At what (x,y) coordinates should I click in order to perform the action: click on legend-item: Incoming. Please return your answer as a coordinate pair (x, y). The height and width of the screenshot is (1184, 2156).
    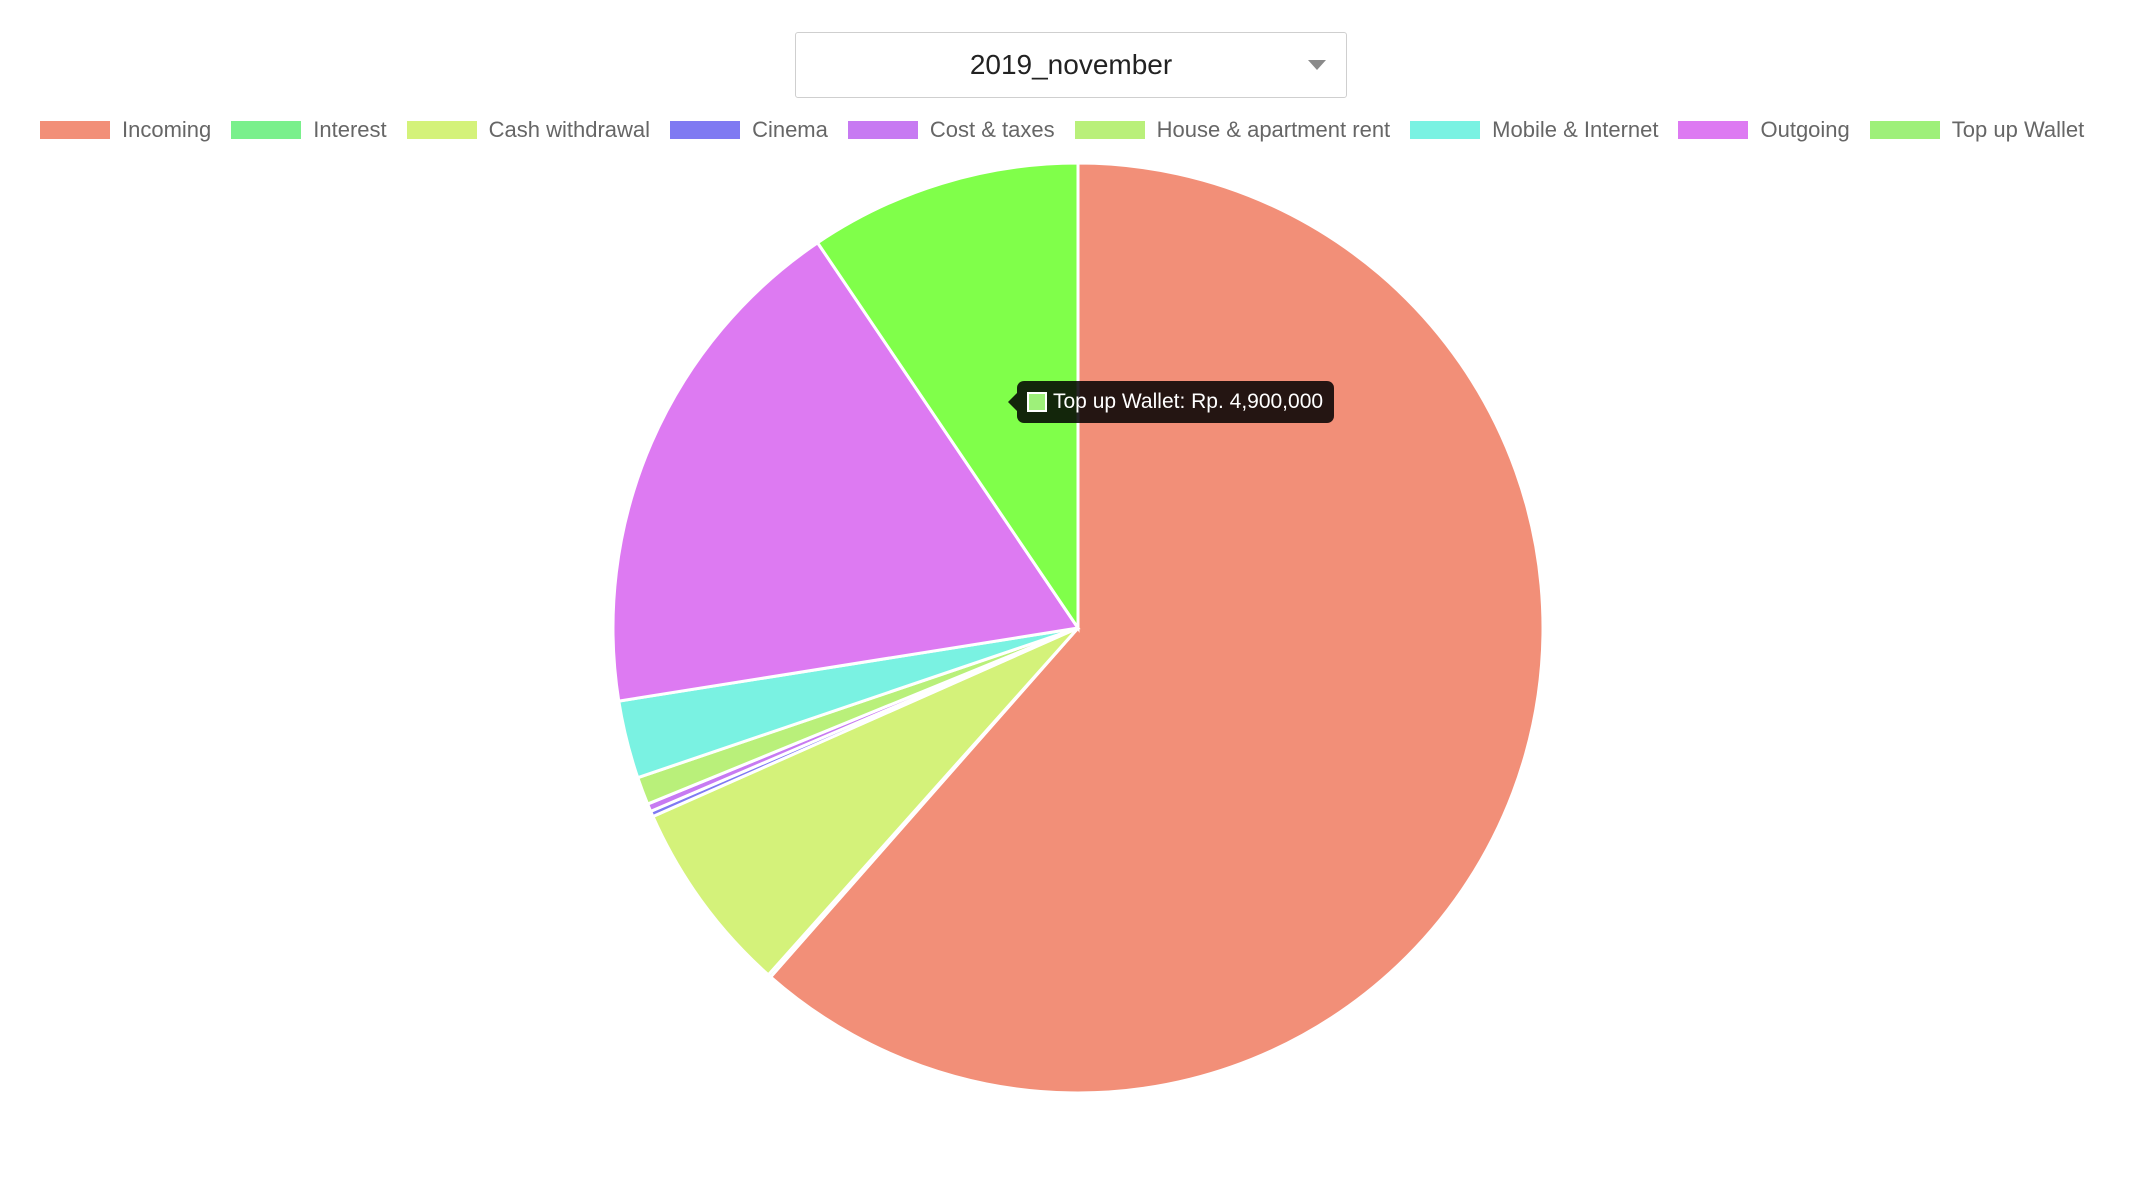
    Looking at the image, I should click on (125, 130).